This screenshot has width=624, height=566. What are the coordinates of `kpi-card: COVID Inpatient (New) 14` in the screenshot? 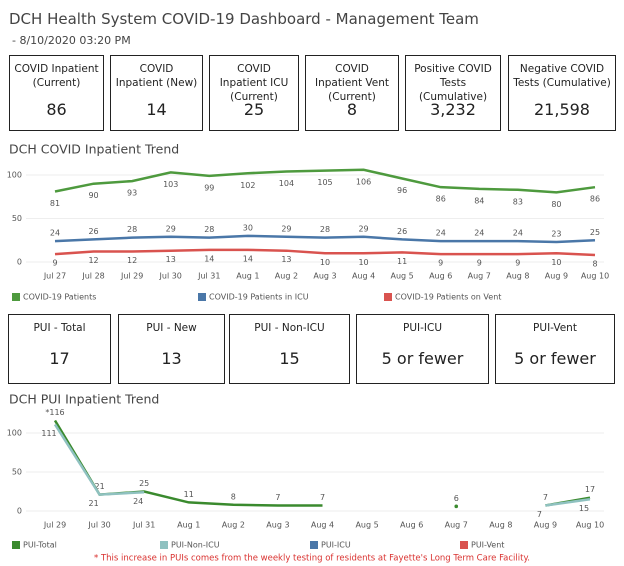 It's located at (156, 93).